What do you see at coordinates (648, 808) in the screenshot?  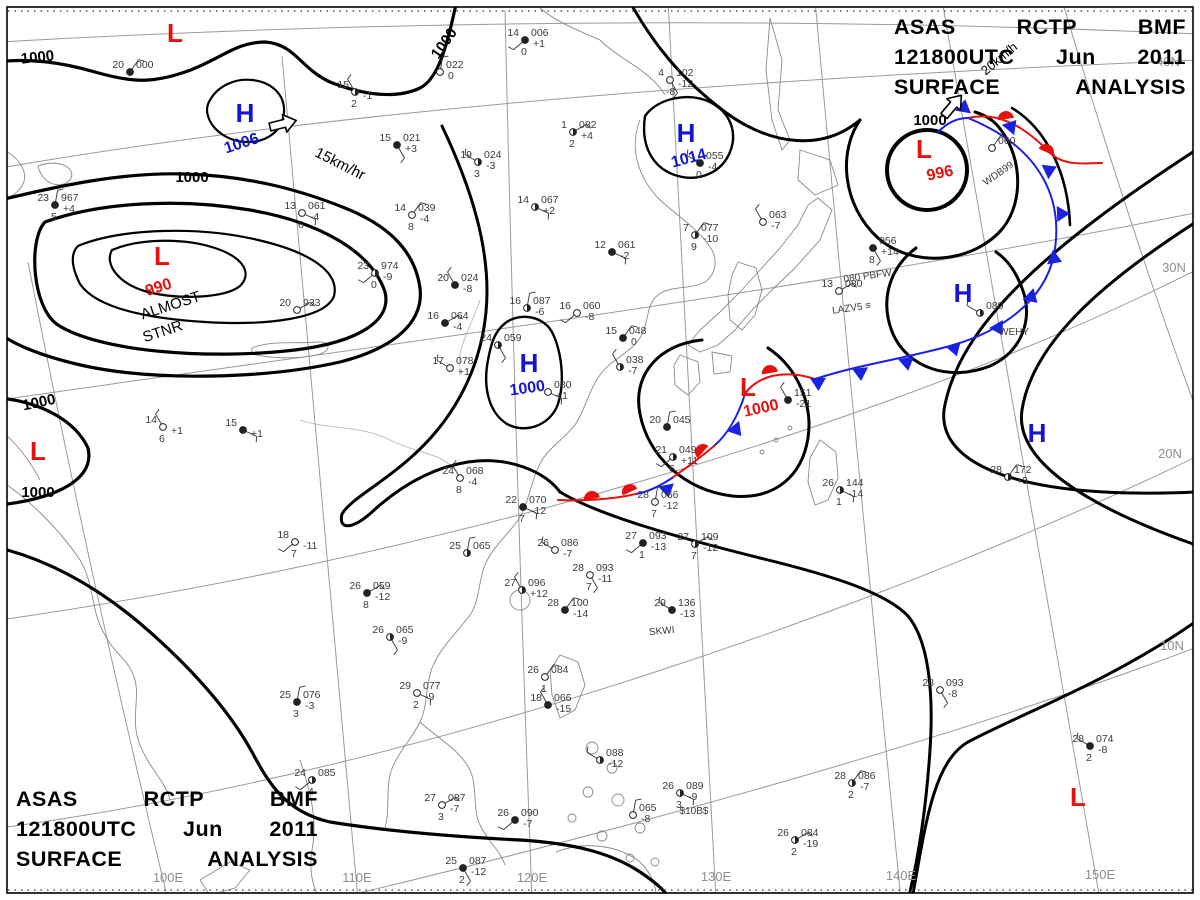 I see `station-pressure: 065` at bounding box center [648, 808].